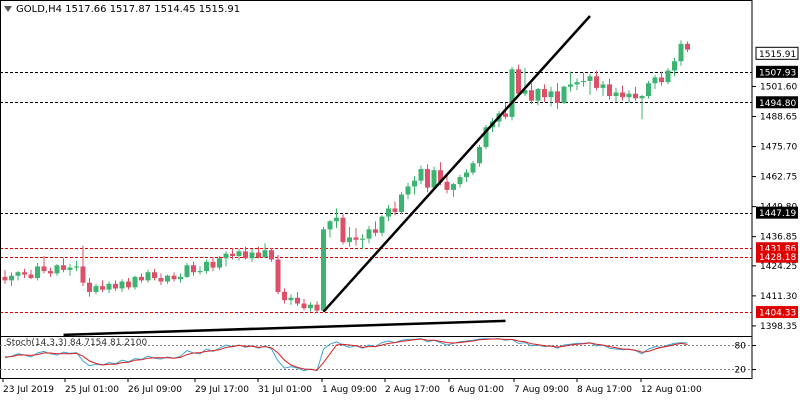 Image resolution: width=800 pixels, height=400 pixels. I want to click on symbol-label: GOLD,H4, so click(39, 9).